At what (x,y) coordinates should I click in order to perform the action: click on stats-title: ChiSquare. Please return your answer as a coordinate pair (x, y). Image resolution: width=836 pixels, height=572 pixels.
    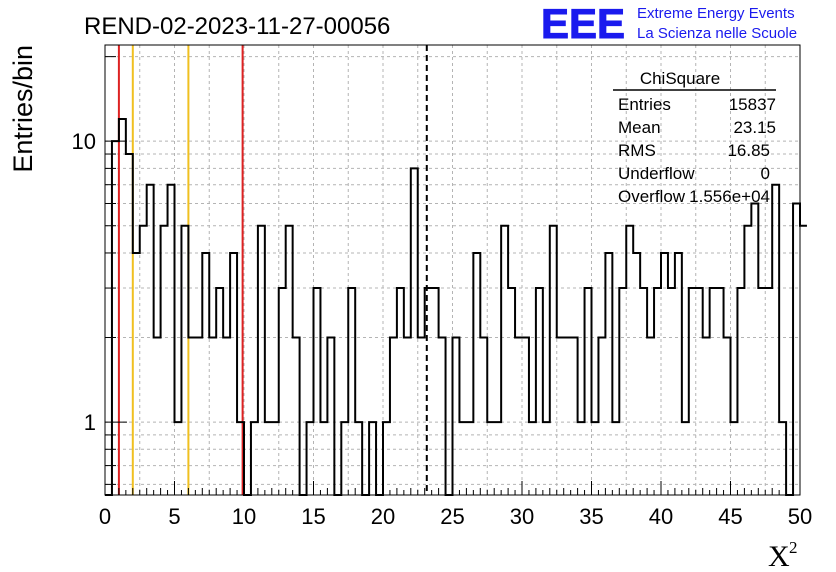
    Looking at the image, I should click on (680, 78).